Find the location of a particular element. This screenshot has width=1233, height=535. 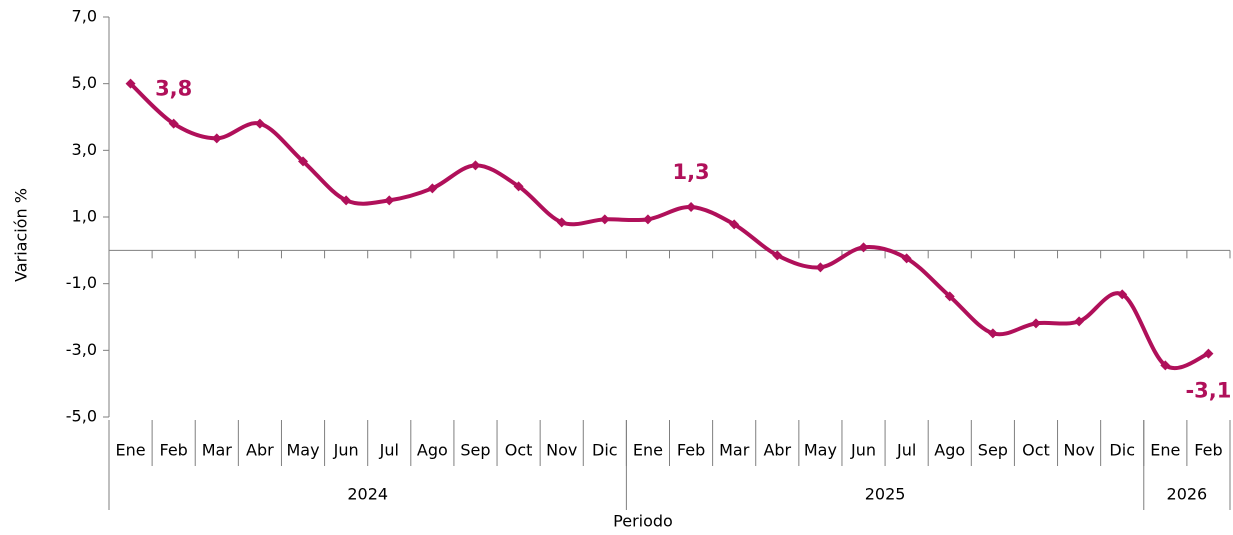

group-label: 2026 is located at coordinates (1187, 494).